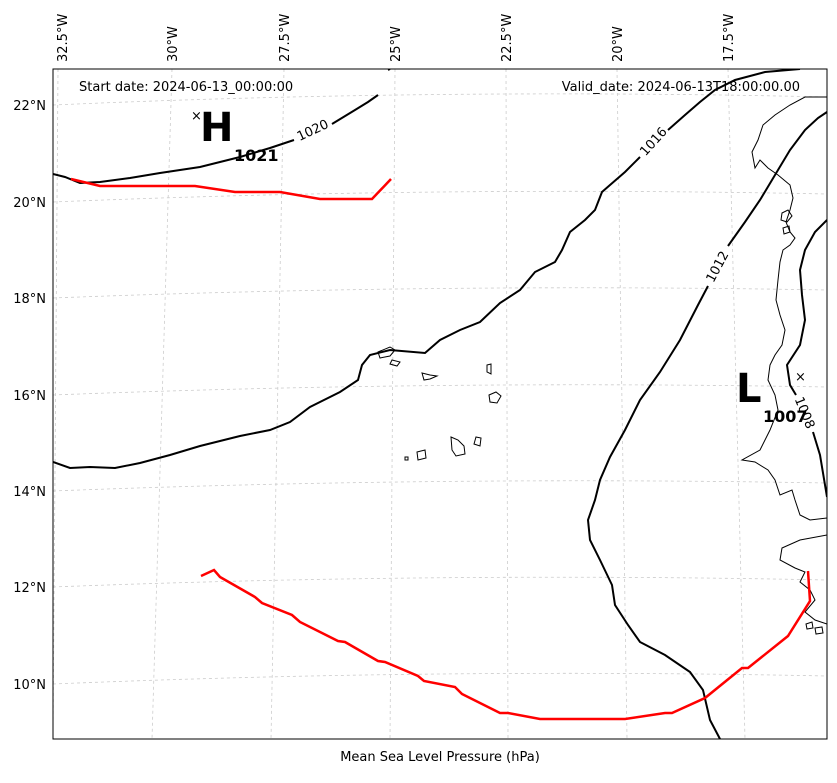 The image size is (837, 783). Describe the element at coordinates (440, 757) in the screenshot. I see `x-axis-label: Mean Sea Level Pressure (hPa)` at that location.